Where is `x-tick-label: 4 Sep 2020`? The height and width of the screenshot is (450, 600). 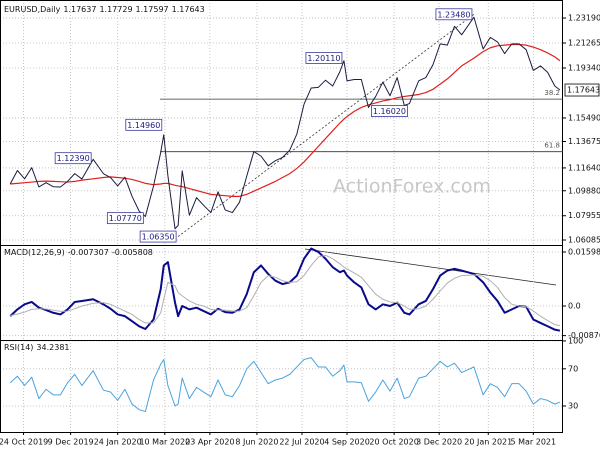 x-tick-label: 4 Sep 2020 is located at coordinates (347, 442).